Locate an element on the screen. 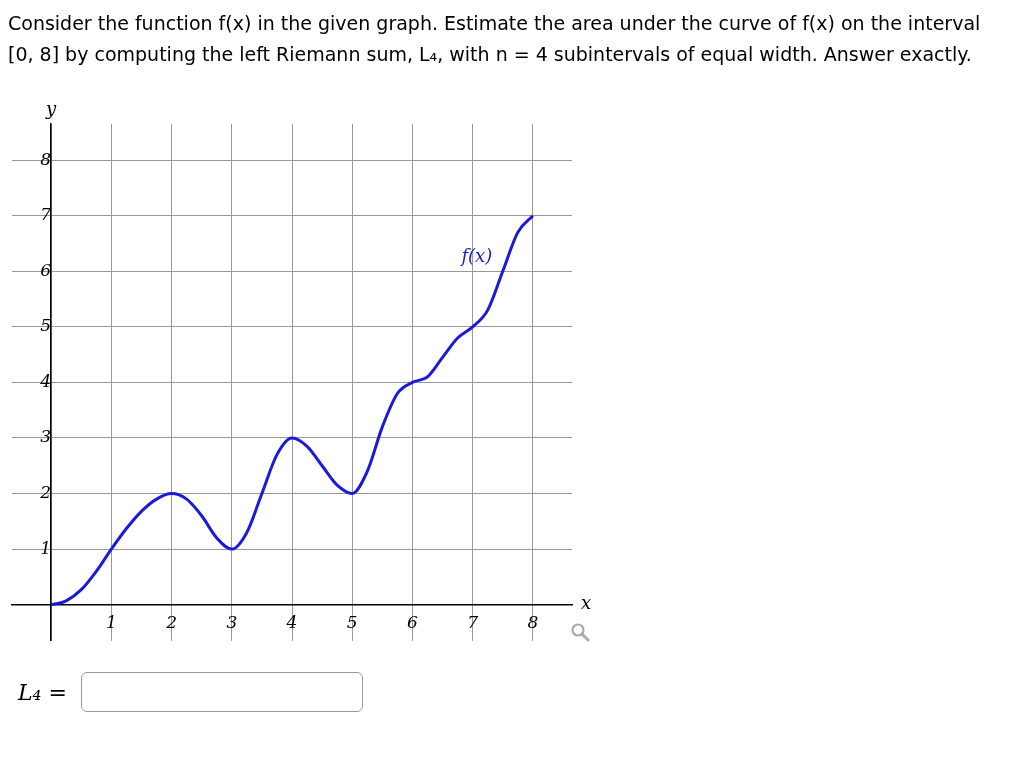  x-tick-label: 3 is located at coordinates (232, 622).